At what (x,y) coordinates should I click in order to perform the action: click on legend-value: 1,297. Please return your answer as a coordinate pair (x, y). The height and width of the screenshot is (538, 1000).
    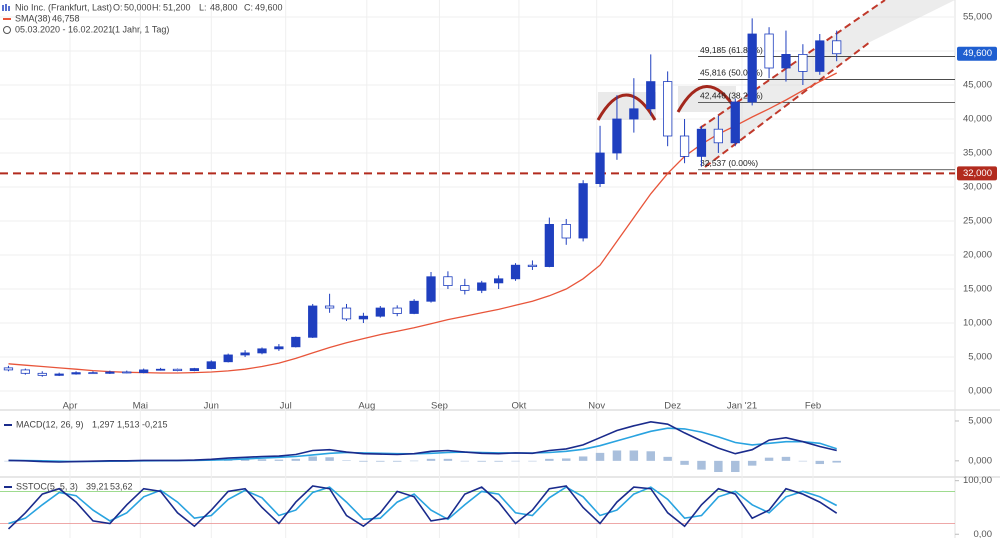
    Looking at the image, I should click on (103, 424).